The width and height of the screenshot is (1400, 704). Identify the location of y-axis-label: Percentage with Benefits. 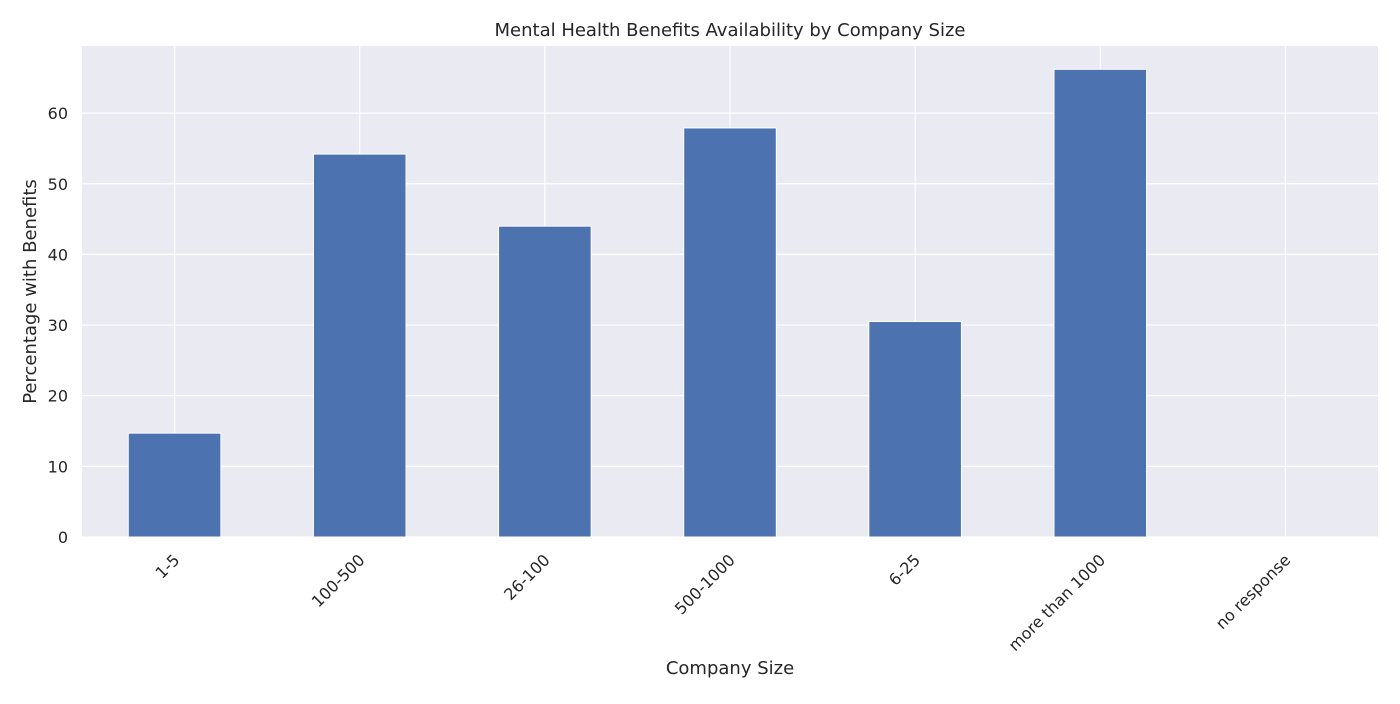
(30, 291).